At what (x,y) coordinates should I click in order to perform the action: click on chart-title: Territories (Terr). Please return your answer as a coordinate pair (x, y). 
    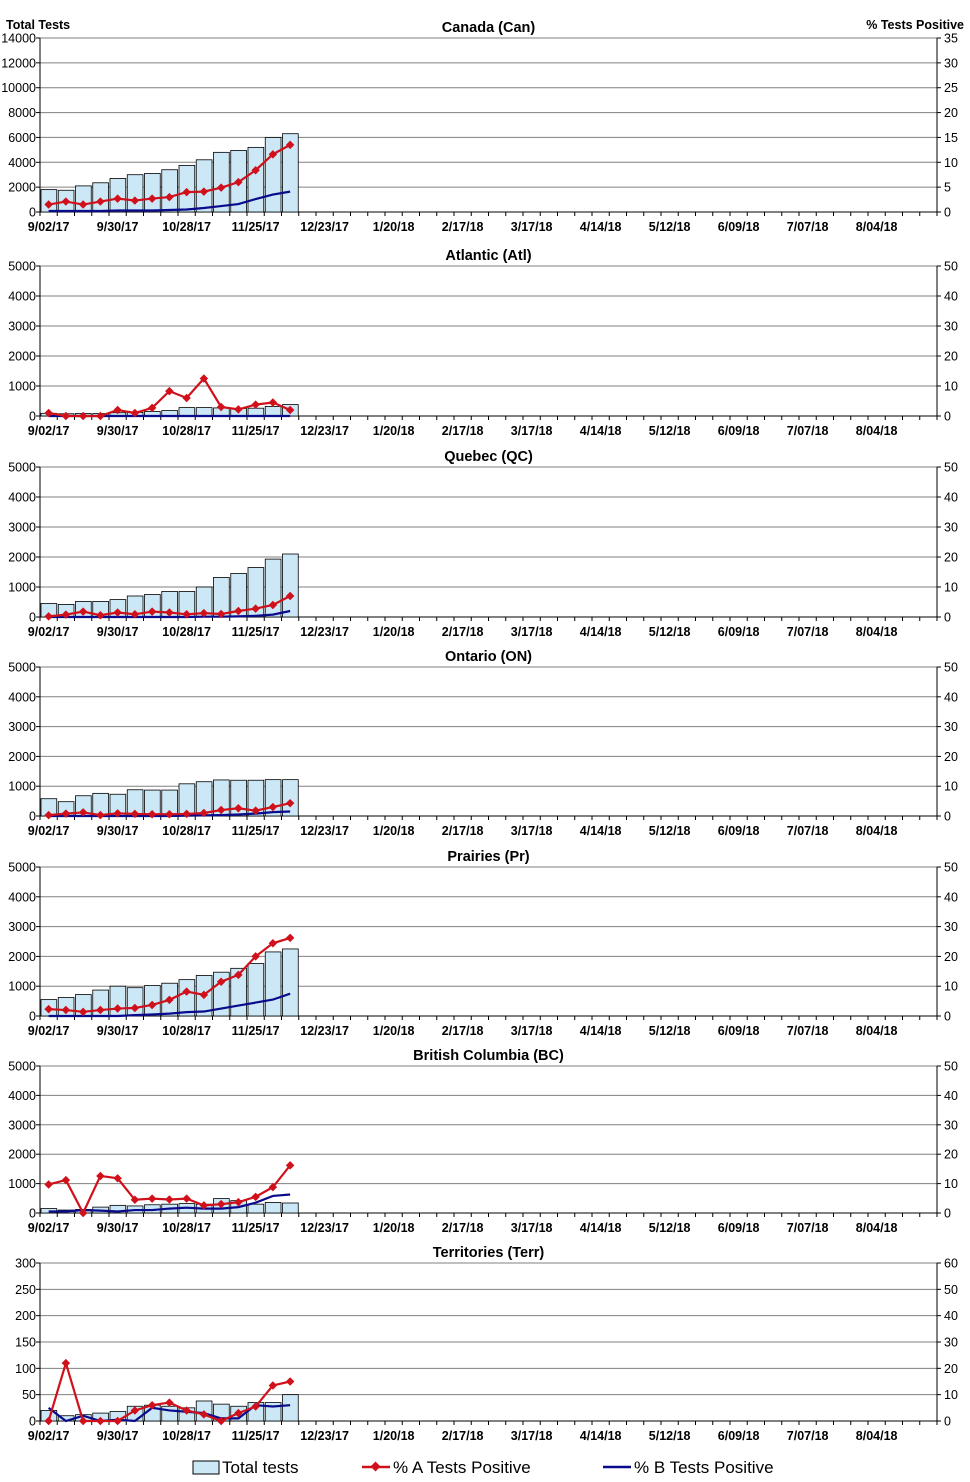
    Looking at the image, I should click on (489, 1253).